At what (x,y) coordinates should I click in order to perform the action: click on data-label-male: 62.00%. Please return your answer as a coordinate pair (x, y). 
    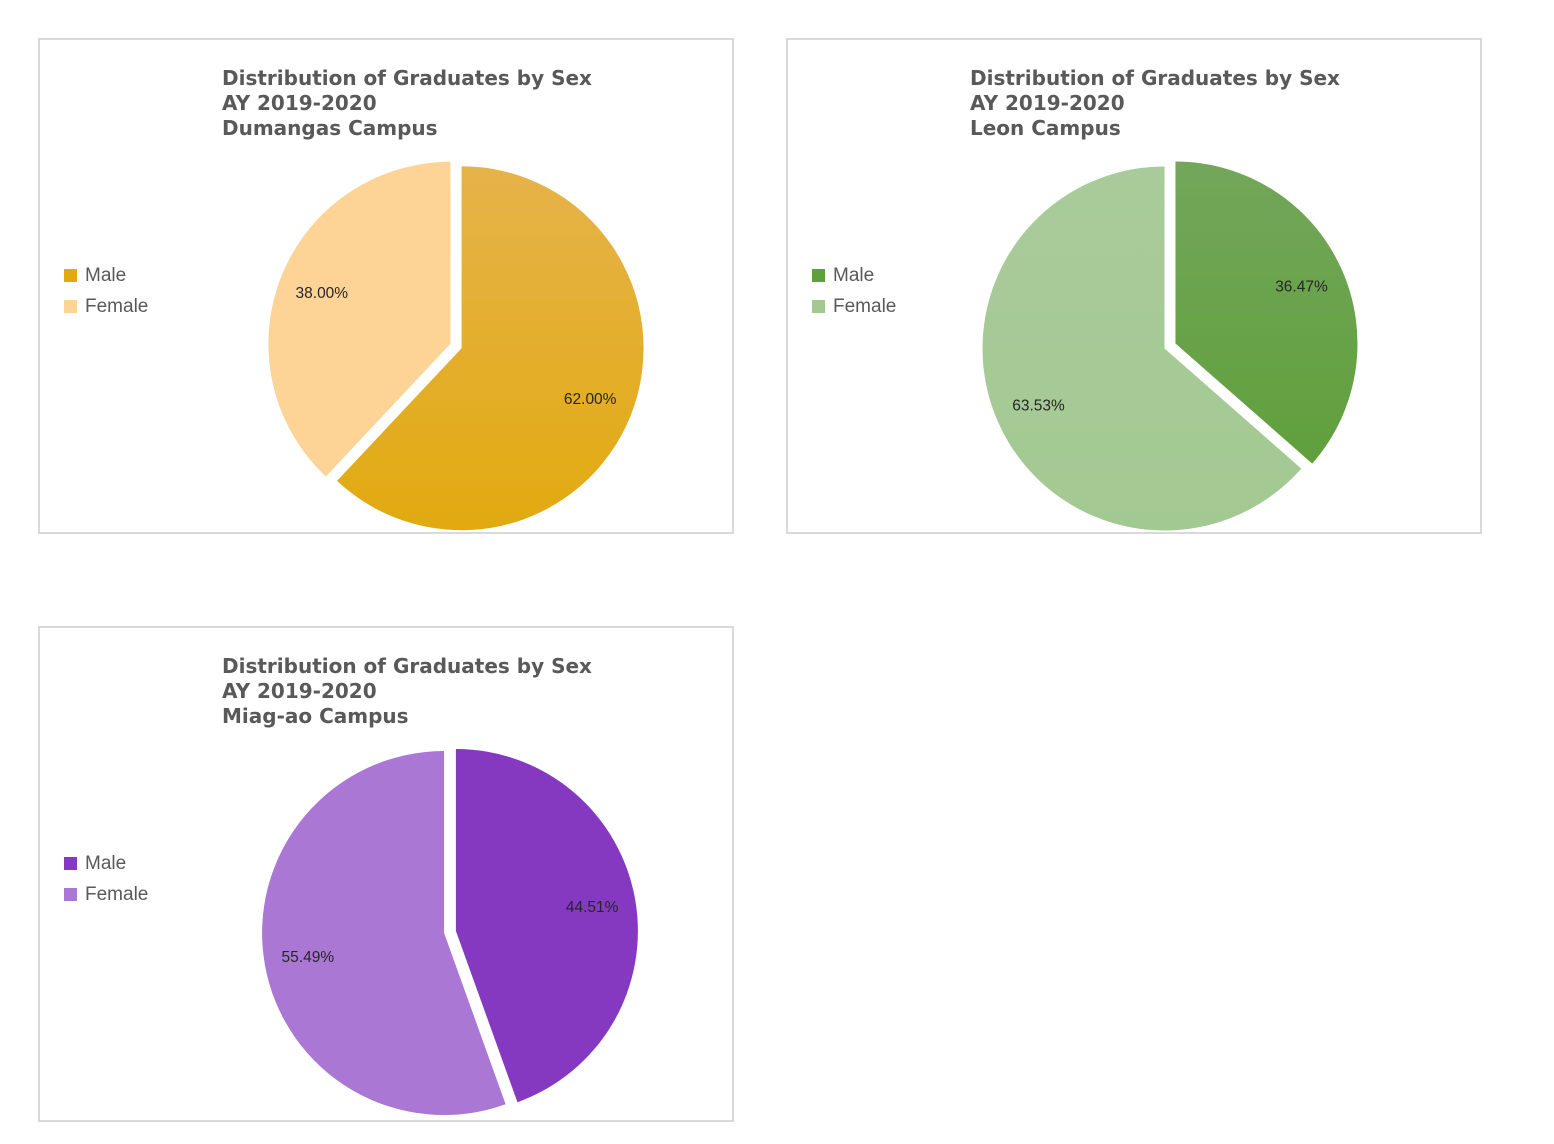
    Looking at the image, I should click on (590, 399).